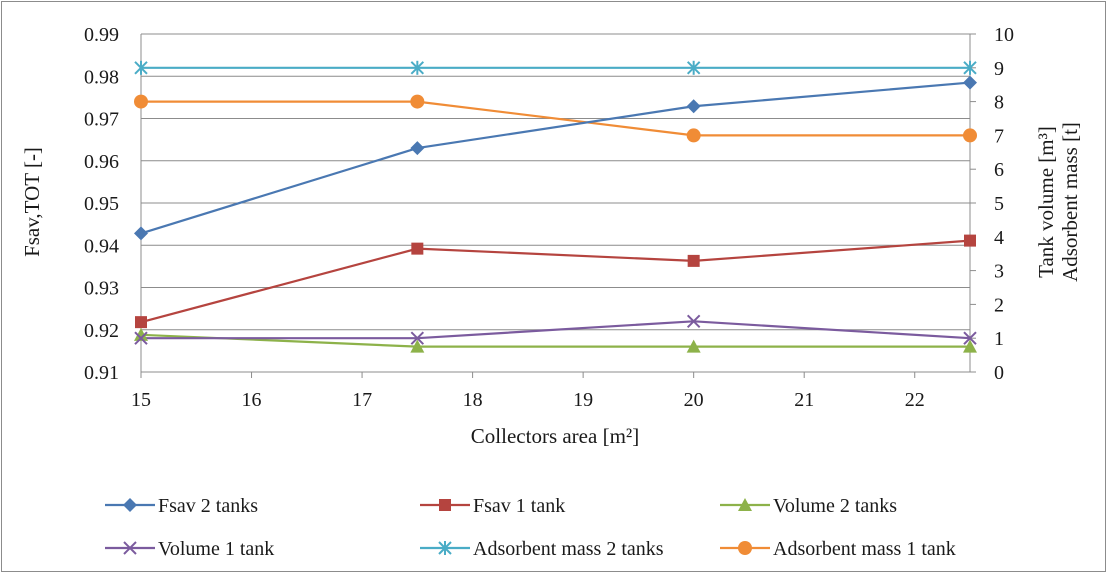  What do you see at coordinates (583, 400) in the screenshot?
I see `x-tick-label: 19` at bounding box center [583, 400].